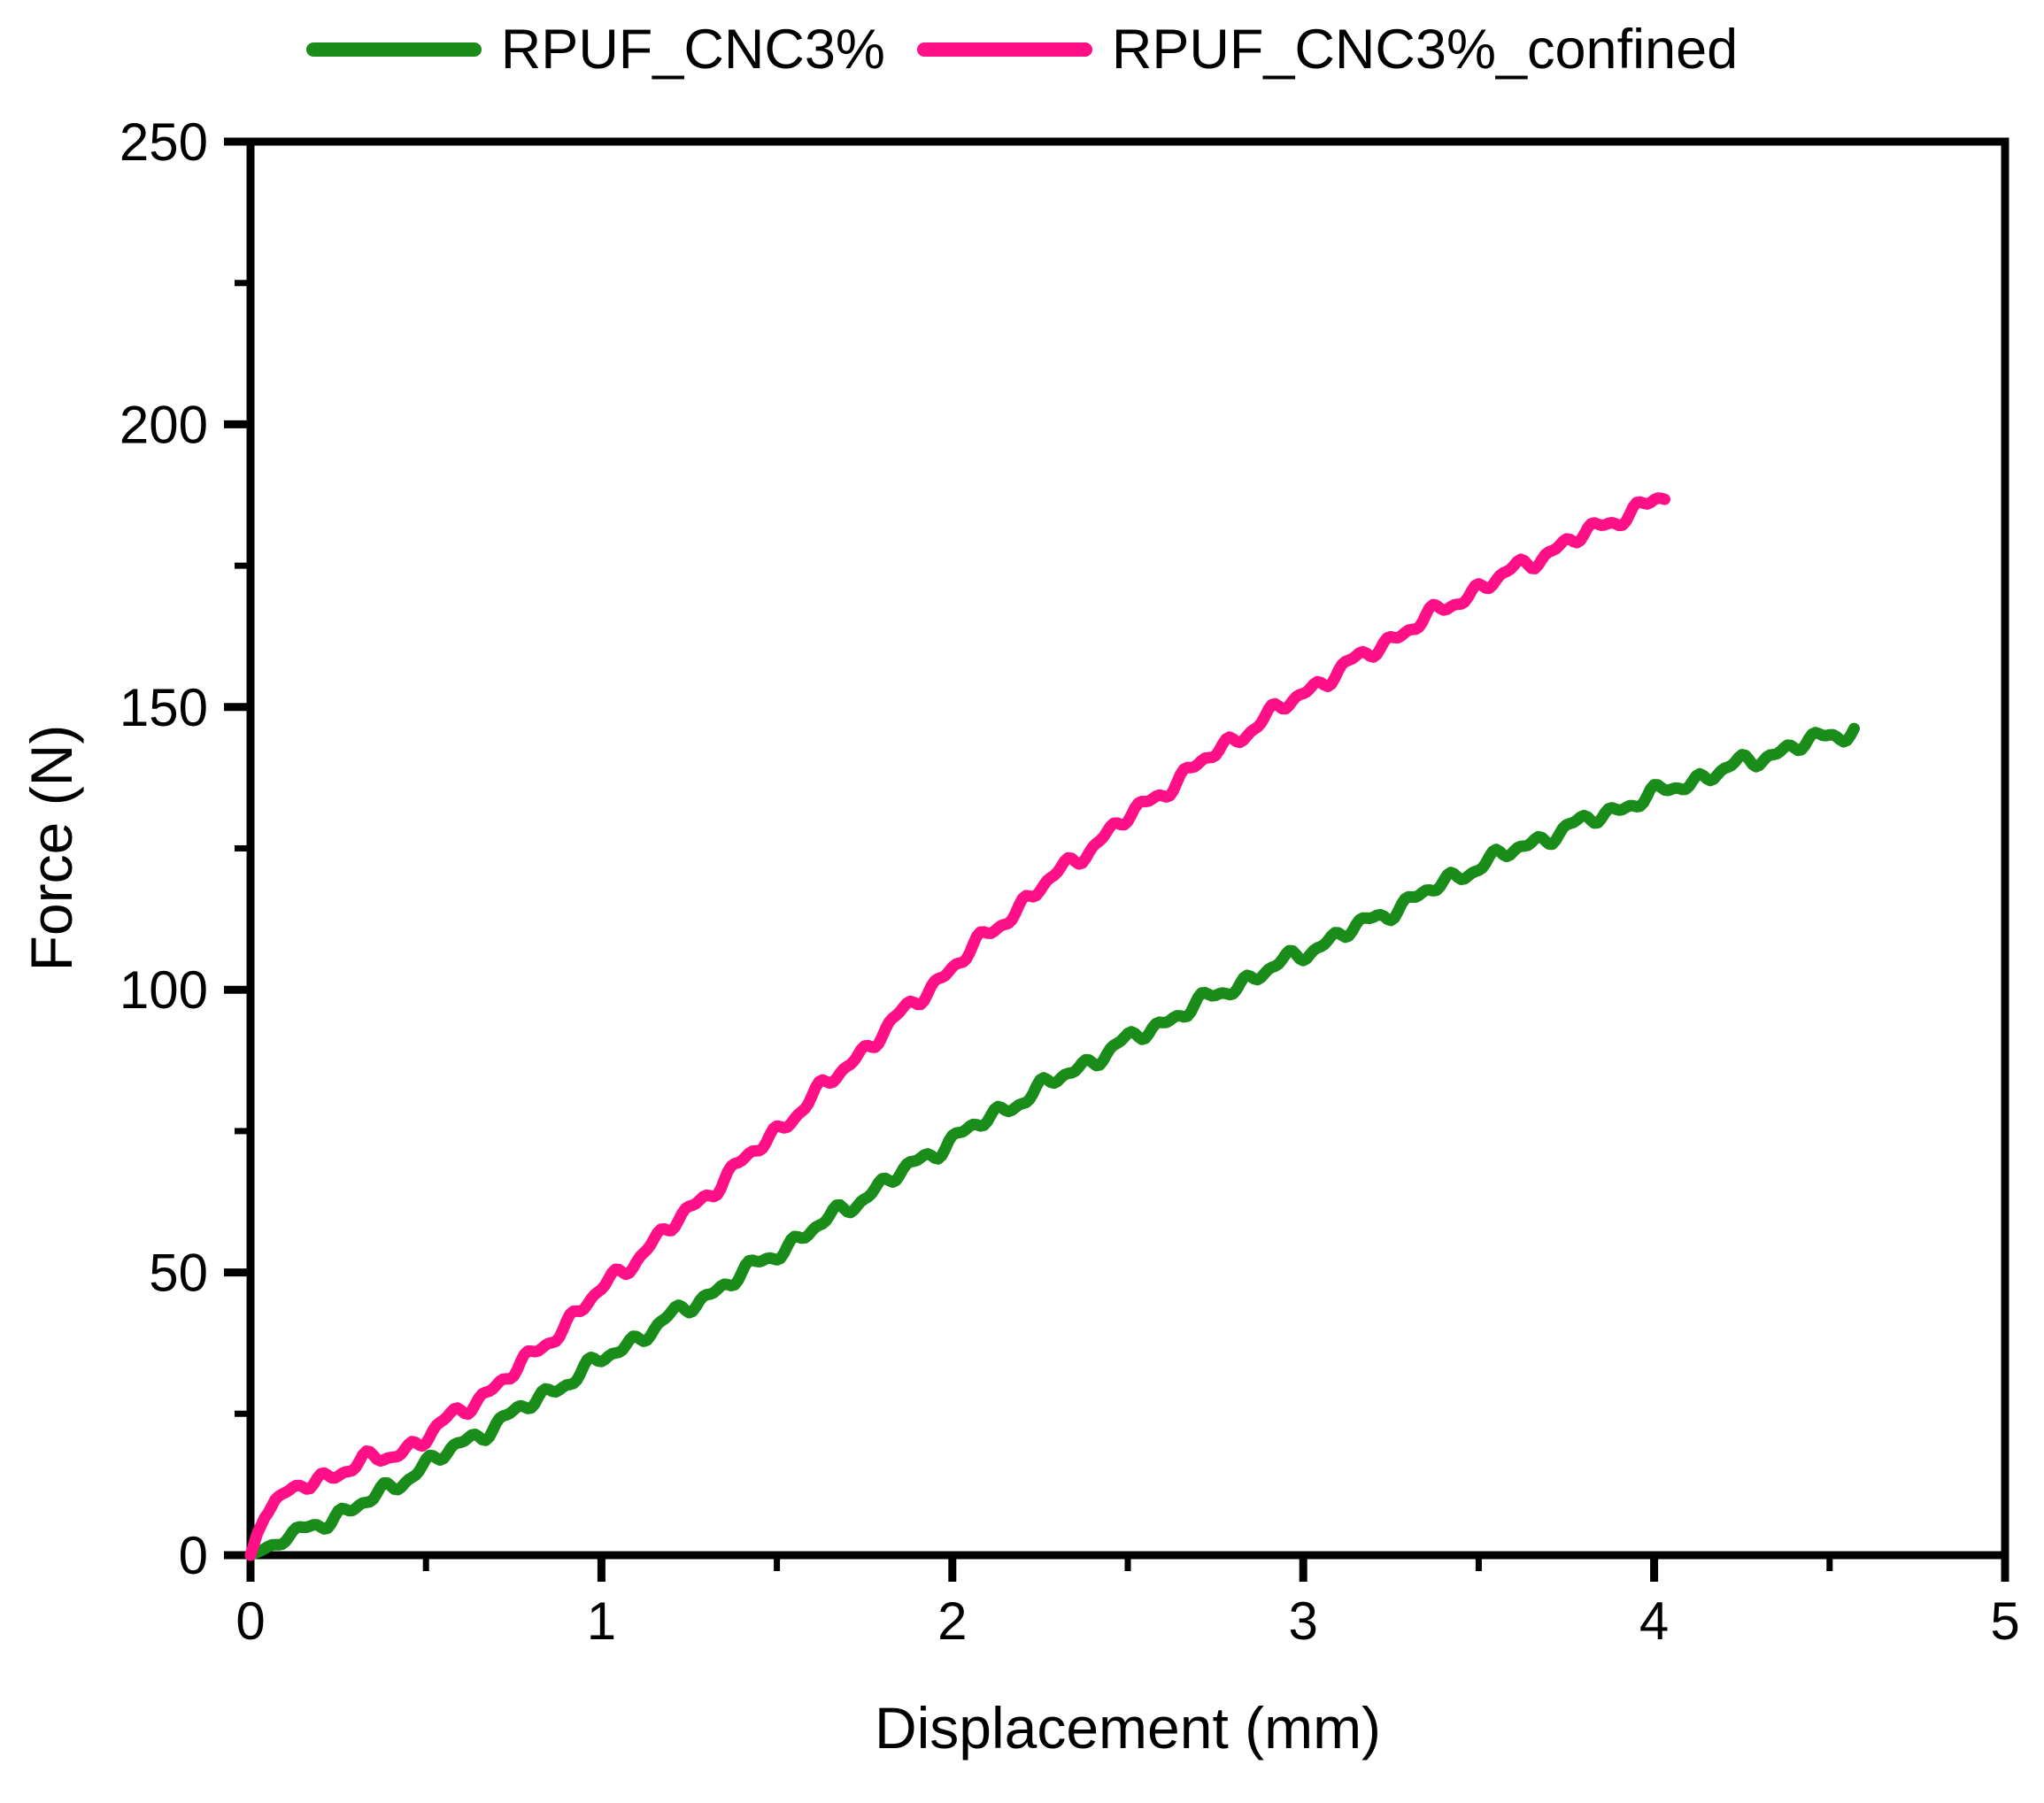 The height and width of the screenshot is (1803, 2044). Describe the element at coordinates (693, 49) in the screenshot. I see `legend-label: RPUF_CNC3%` at that location.